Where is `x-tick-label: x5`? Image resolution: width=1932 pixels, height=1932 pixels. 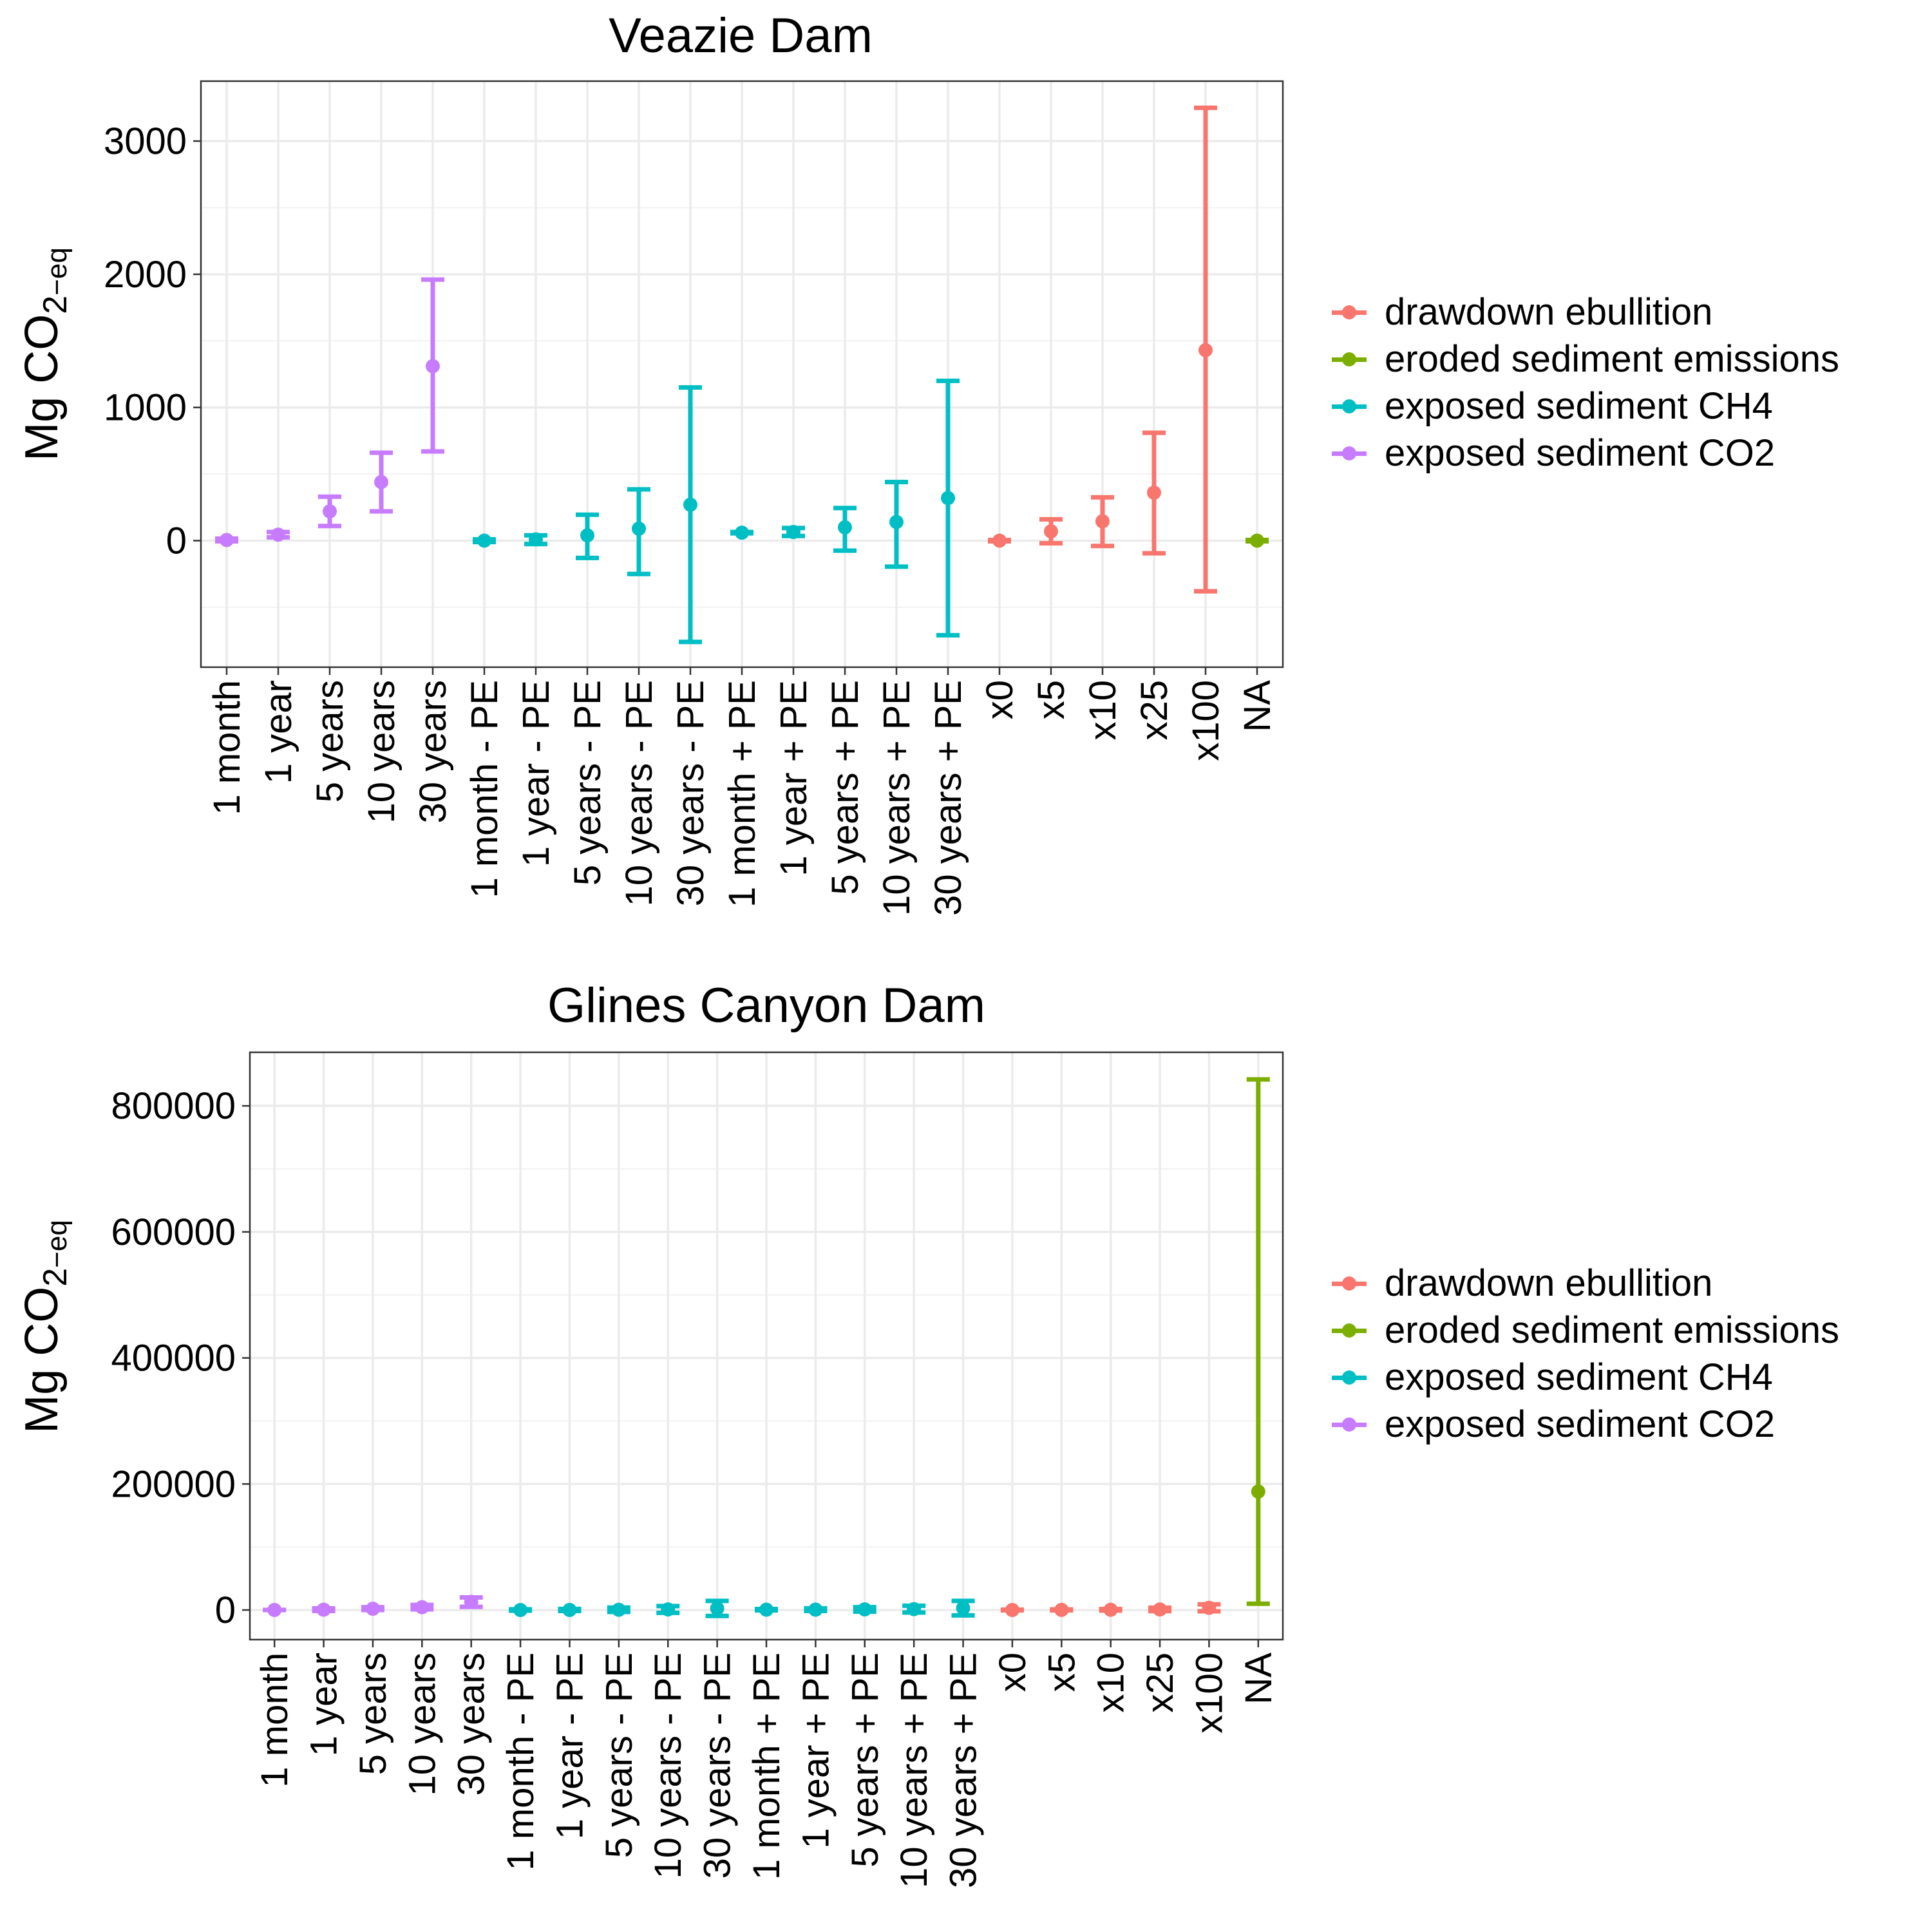 x-tick-label: x5 is located at coordinates (1051, 699).